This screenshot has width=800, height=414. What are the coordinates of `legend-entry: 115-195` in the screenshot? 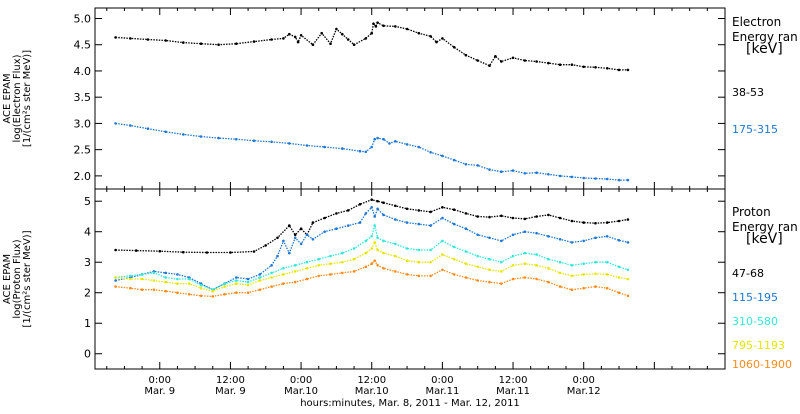 It's located at (755, 297).